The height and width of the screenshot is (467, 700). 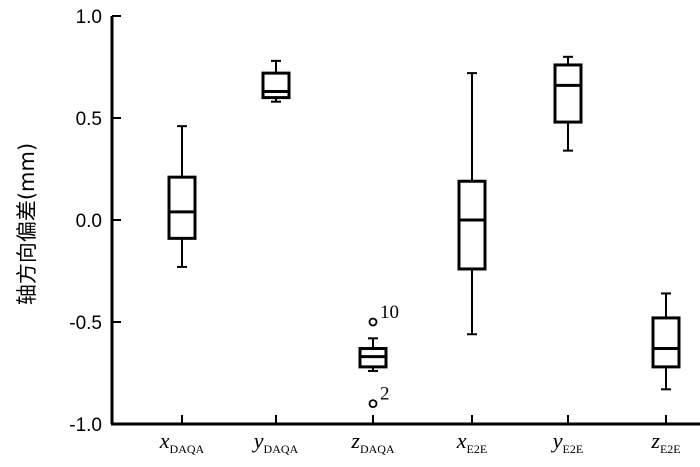 What do you see at coordinates (85, 425) in the screenshot?
I see `y-tick-label: -1.0` at bounding box center [85, 425].